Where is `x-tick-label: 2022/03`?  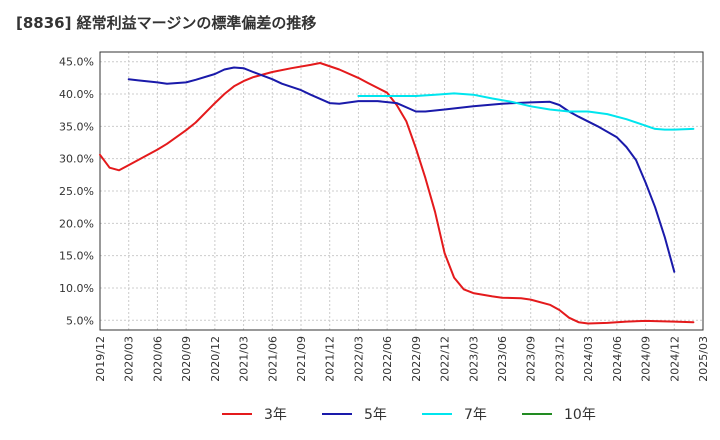
x-tick-label: 2022/03 is located at coordinates (358, 359).